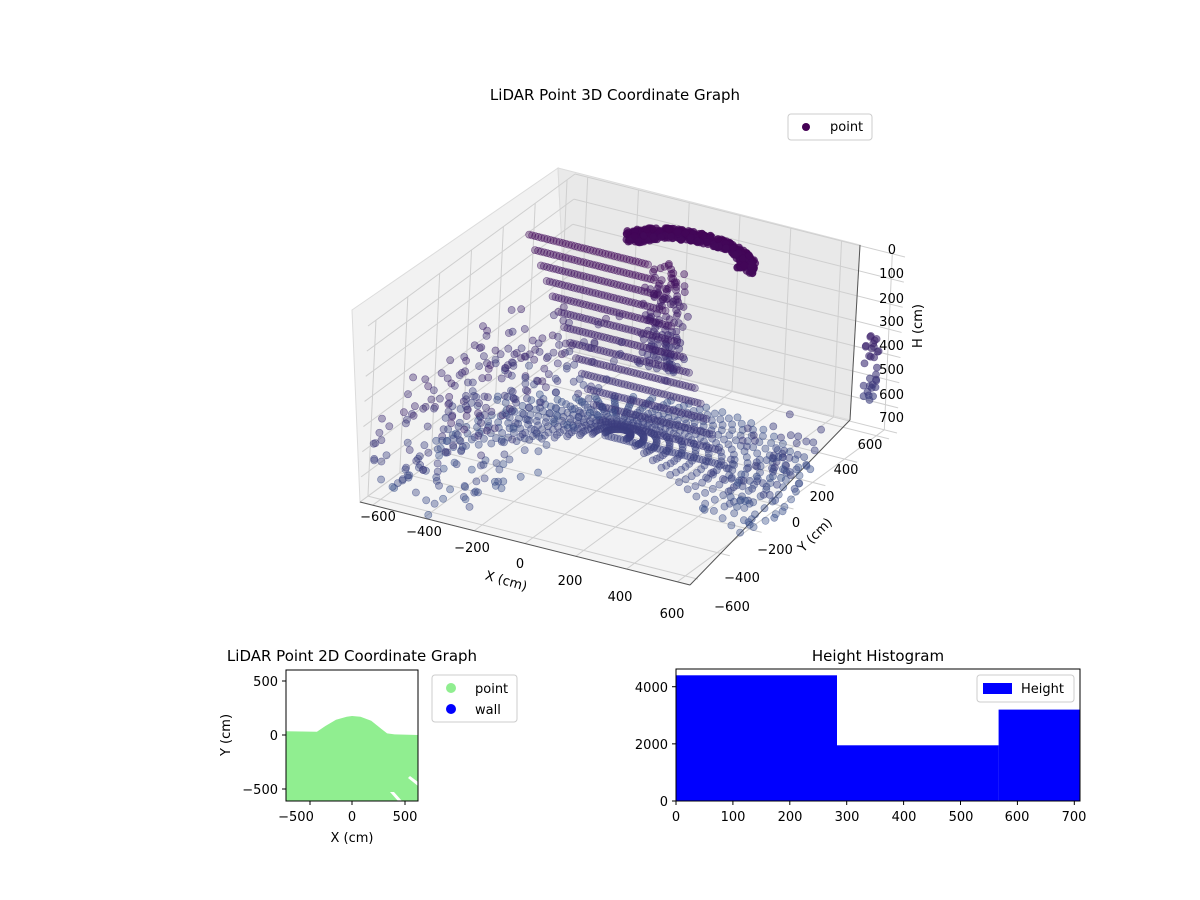 The height and width of the screenshot is (900, 1200). I want to click on legend-hist-box, so click(1025, 688).